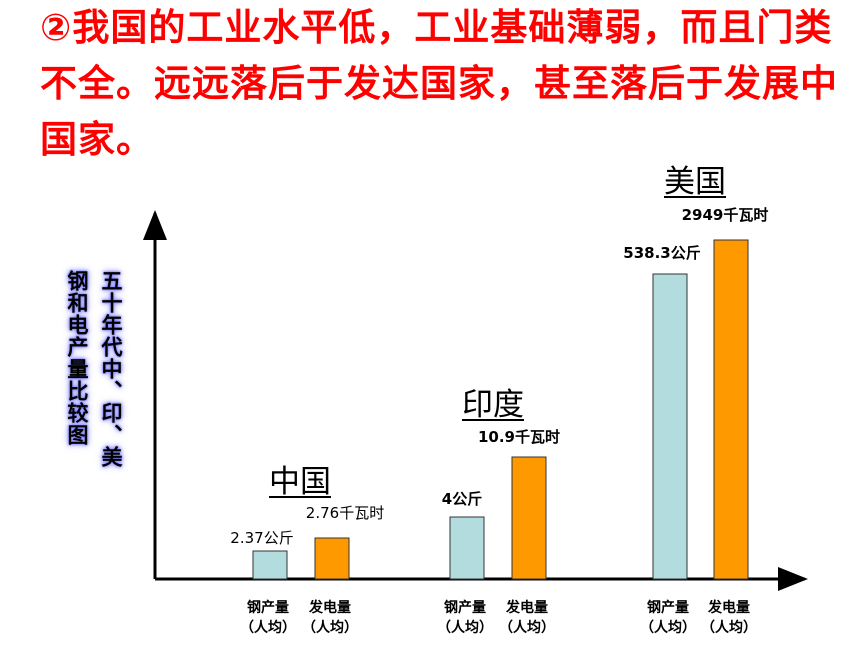 The width and height of the screenshot is (860, 645). I want to click on x-label-0-0-line1: 钢产量, so click(268, 607).